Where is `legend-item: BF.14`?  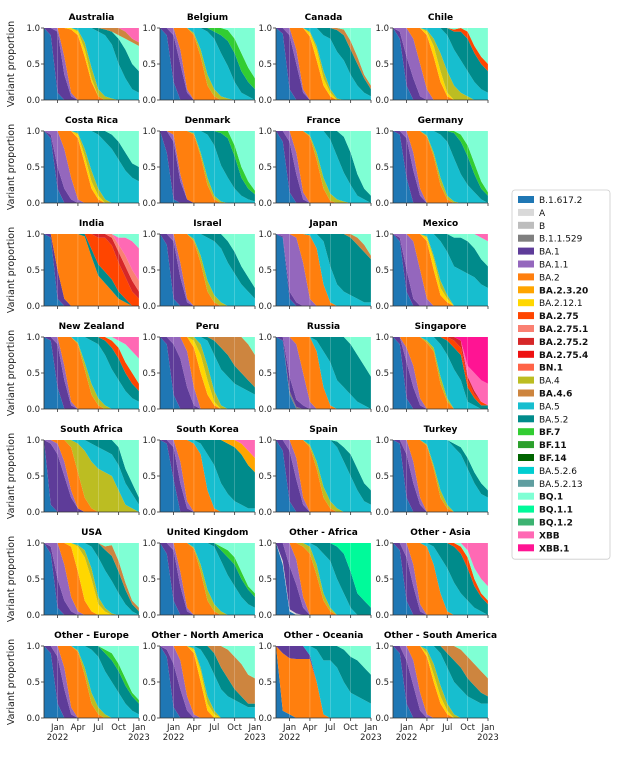 legend-item: BF.14 is located at coordinates (542, 459).